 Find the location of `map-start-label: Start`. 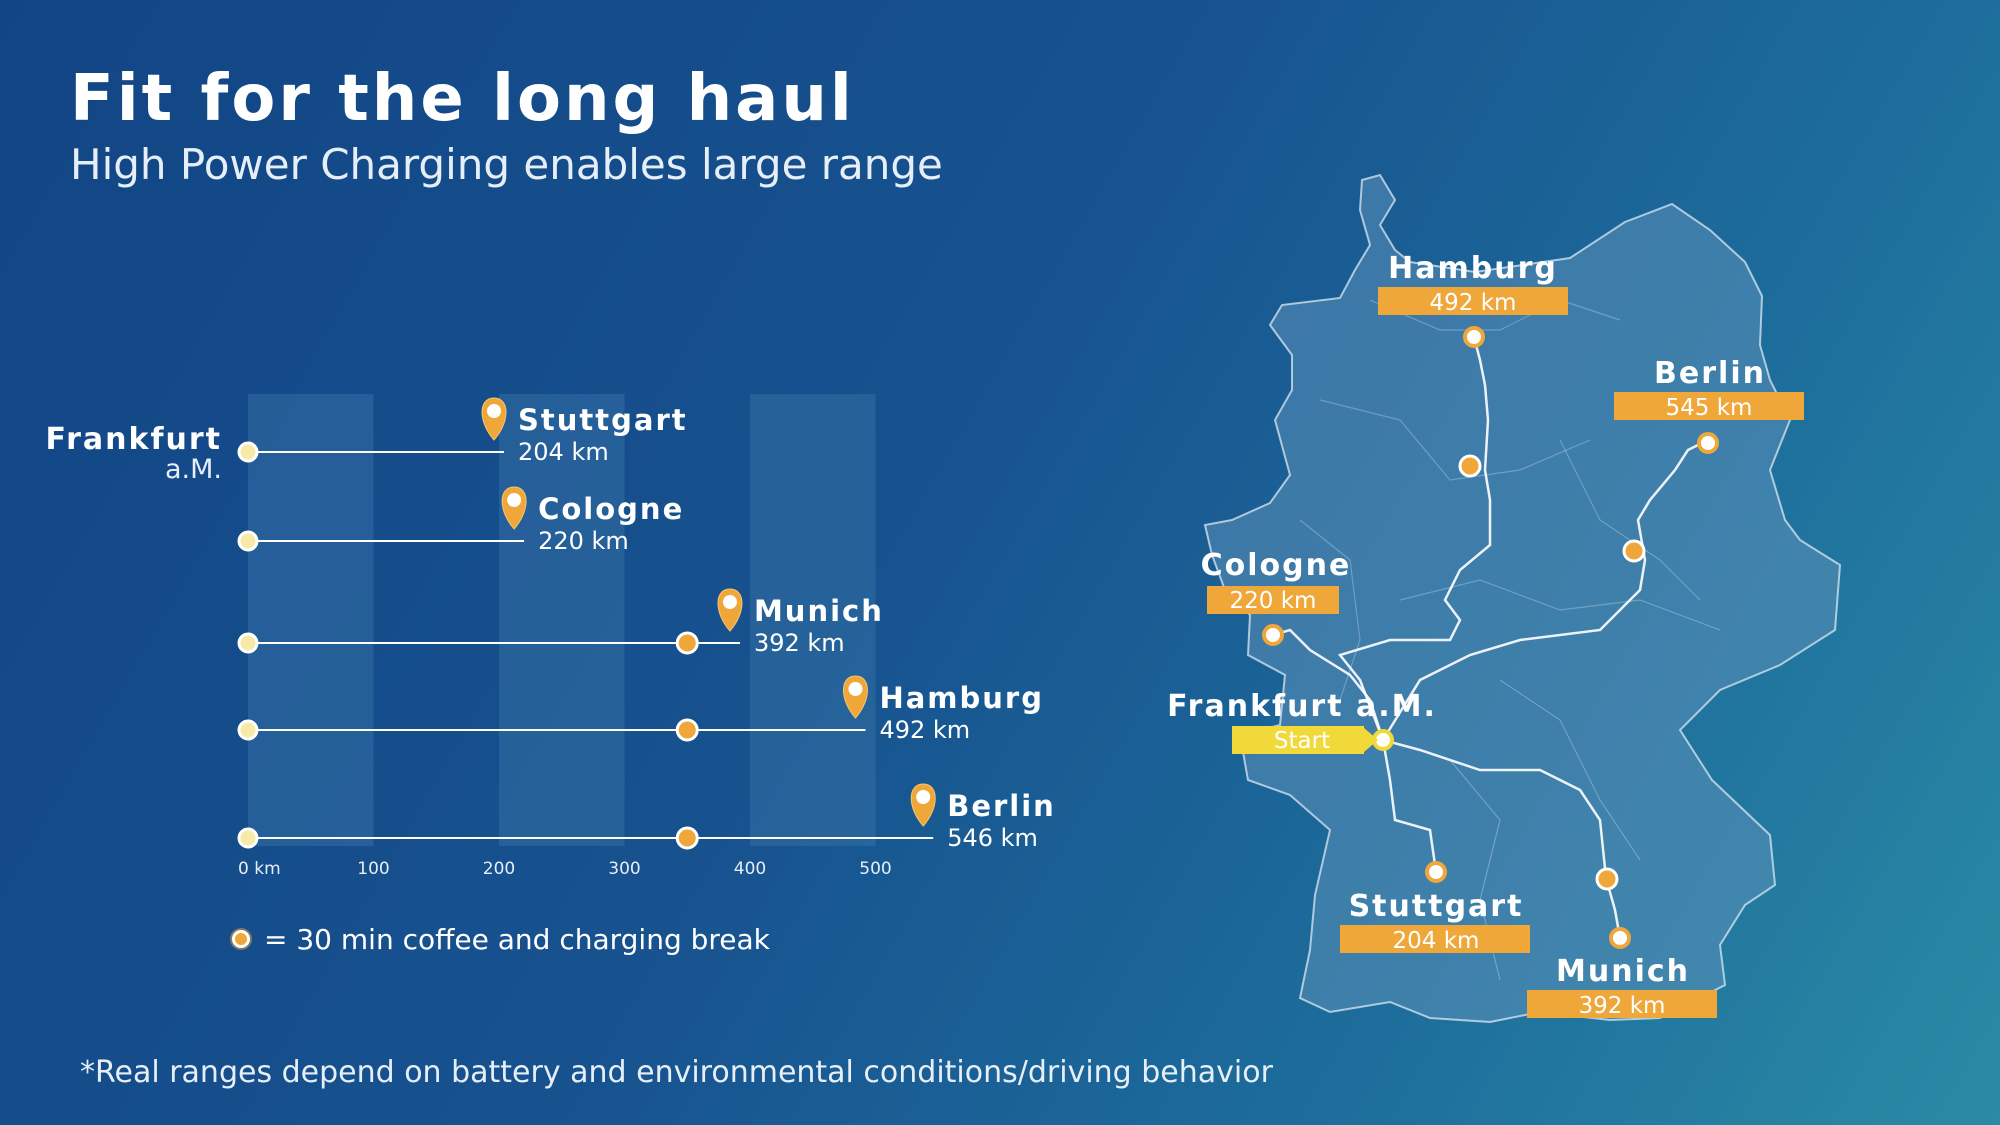

map-start-label: Start is located at coordinates (1302, 741).